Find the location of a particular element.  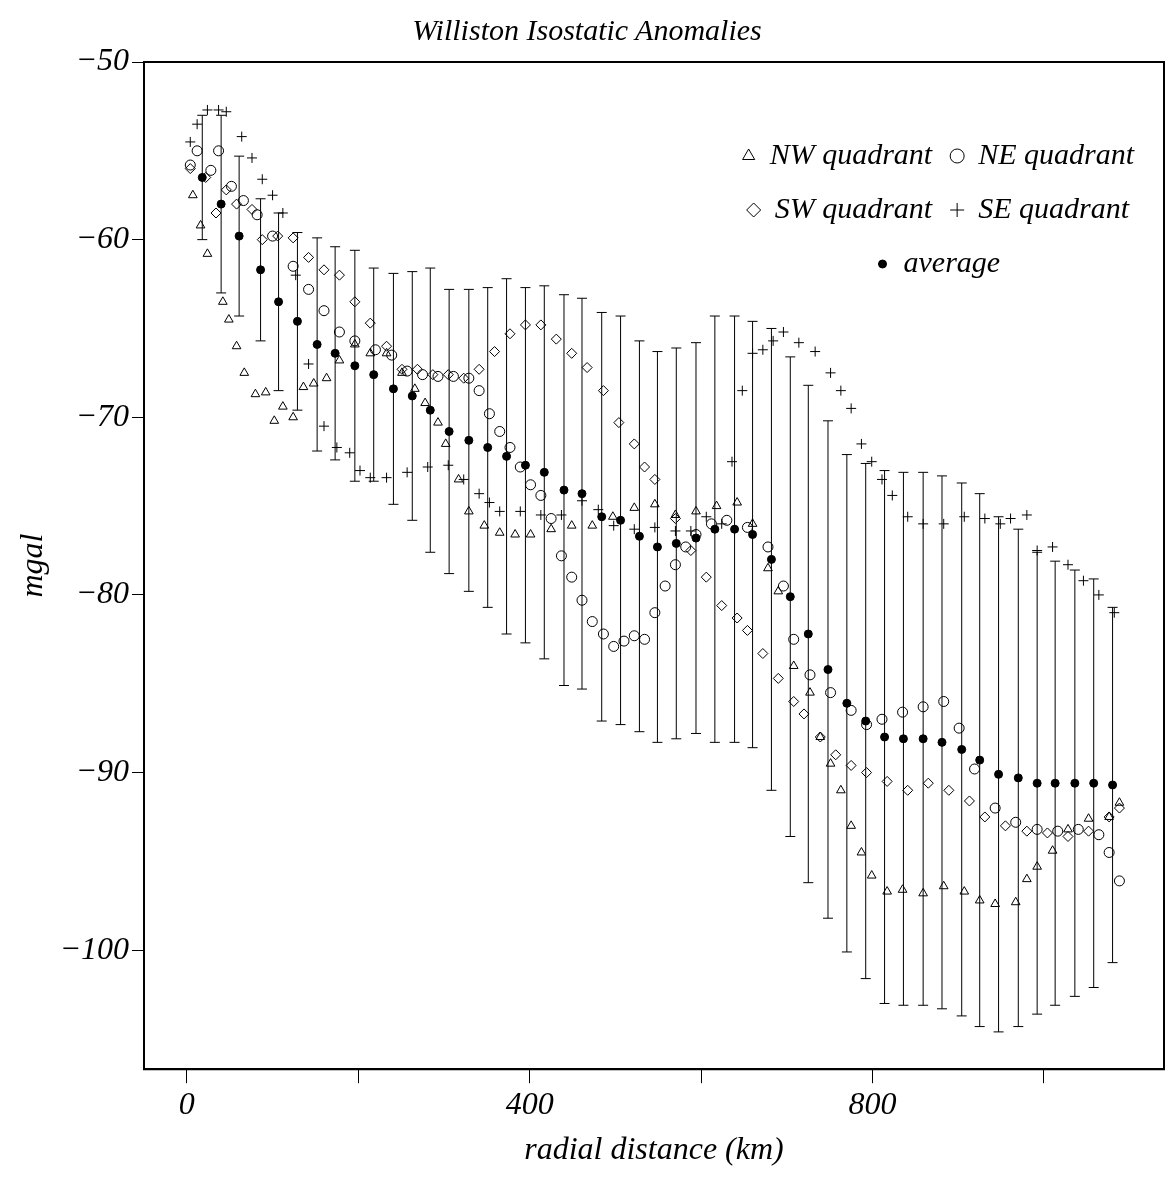

legend-label: SW quadrant is located at coordinates (853, 207).